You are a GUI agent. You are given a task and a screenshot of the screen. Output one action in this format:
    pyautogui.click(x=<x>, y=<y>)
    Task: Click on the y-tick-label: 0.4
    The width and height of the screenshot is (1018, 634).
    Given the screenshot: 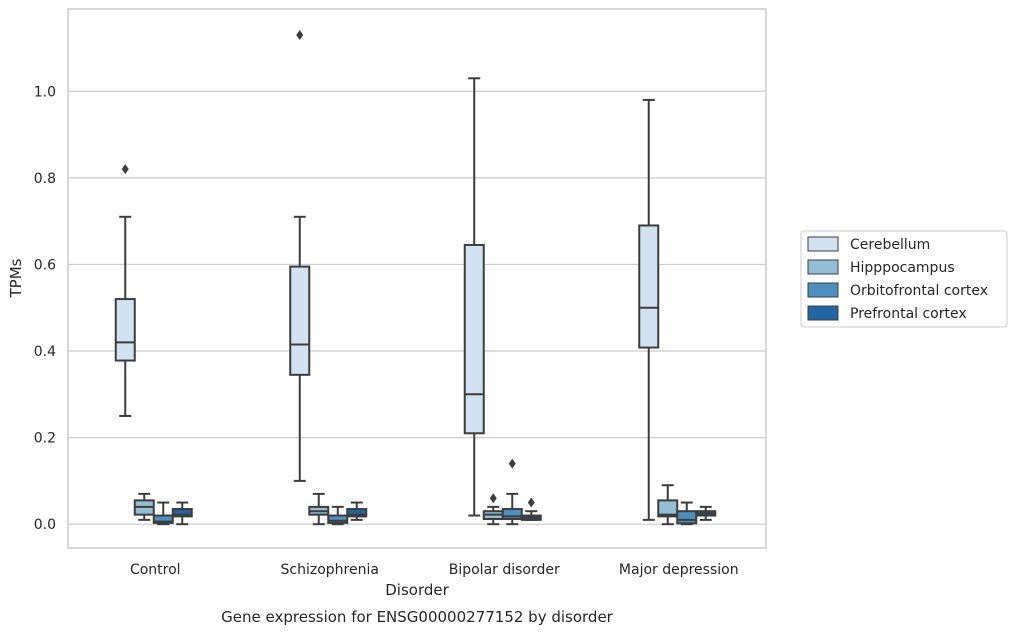 What is the action you would take?
    pyautogui.click(x=45, y=352)
    